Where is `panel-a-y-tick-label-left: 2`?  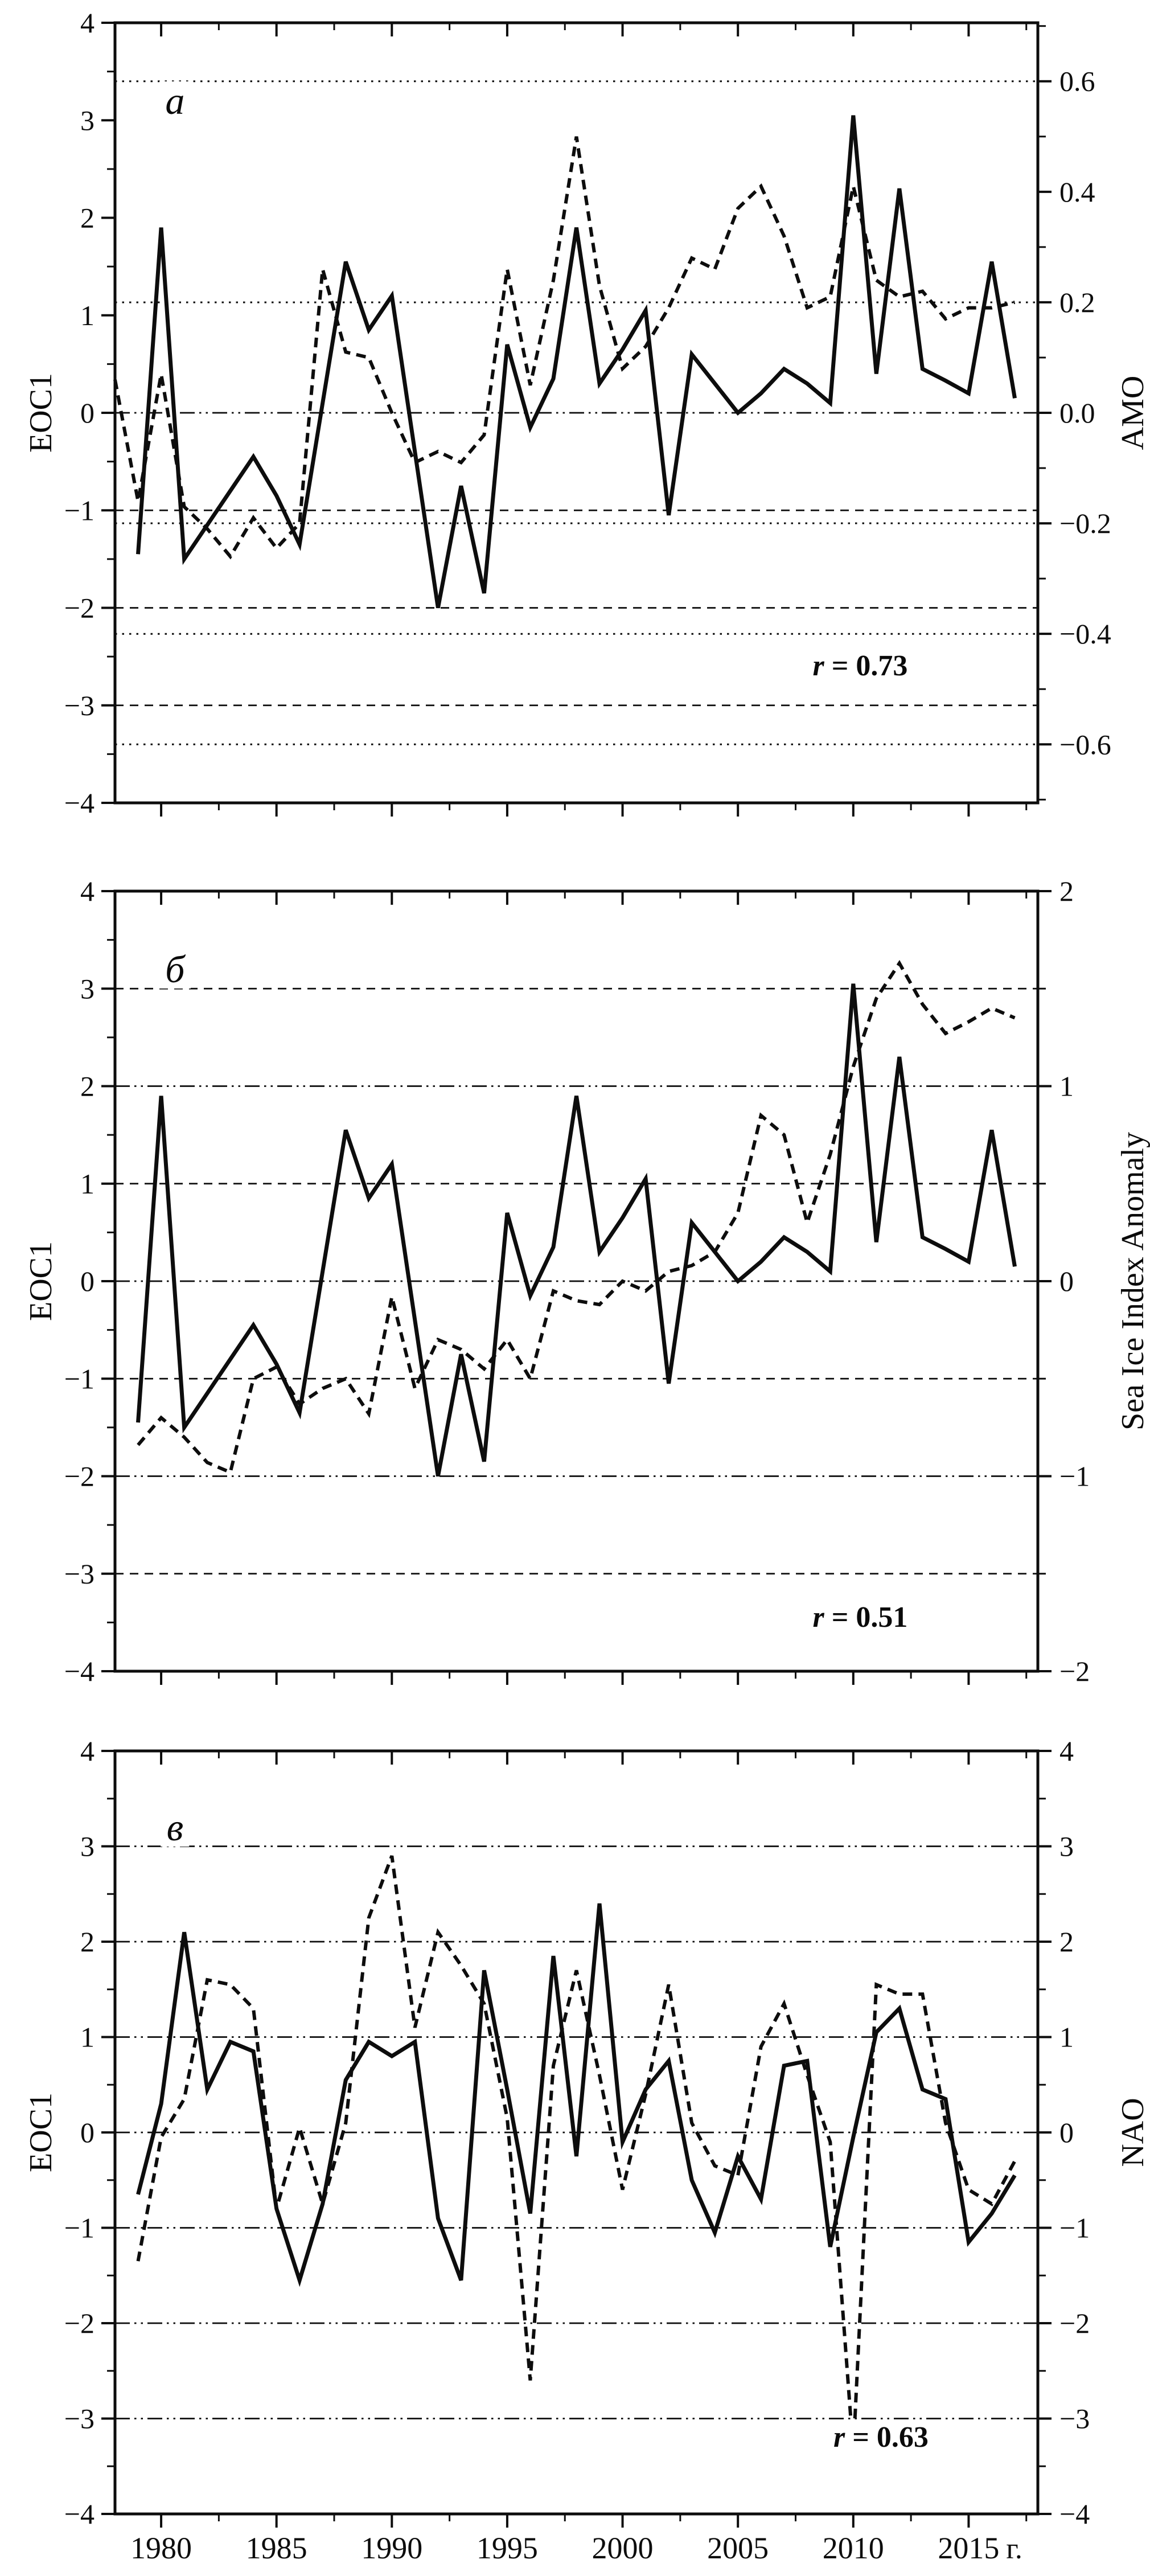 panel-a-y-tick-label-left: 2 is located at coordinates (87, 218).